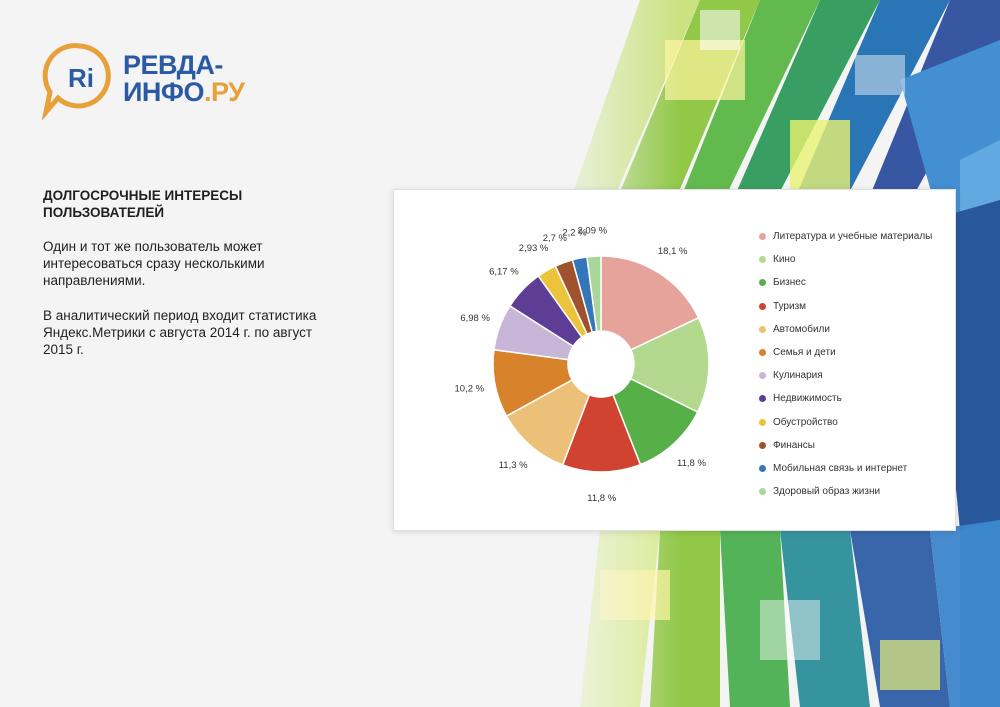 The height and width of the screenshot is (707, 1000). What do you see at coordinates (224, 92) in the screenshot?
I see `logo-line-2-suffix: .РУ` at bounding box center [224, 92].